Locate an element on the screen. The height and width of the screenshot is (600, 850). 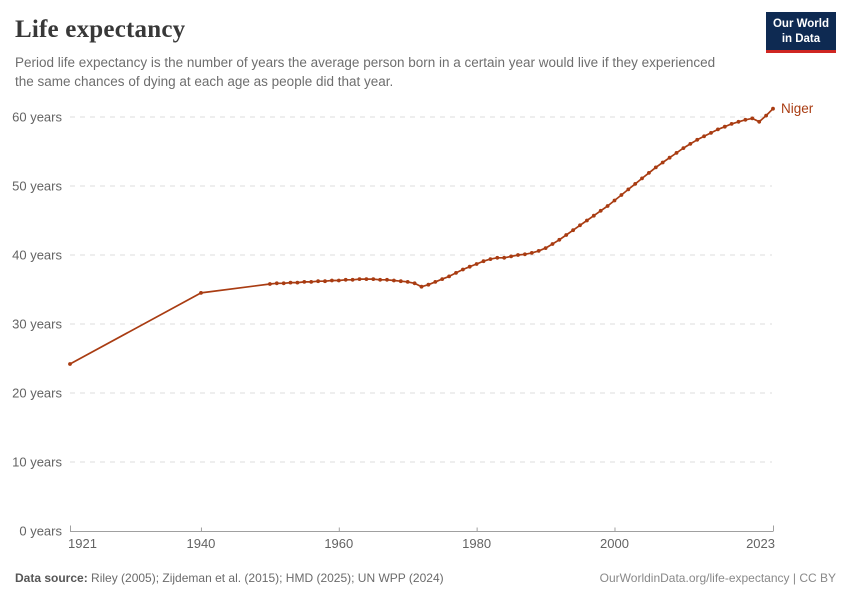
y-axis-tick-label: 50 years is located at coordinates (37, 186).